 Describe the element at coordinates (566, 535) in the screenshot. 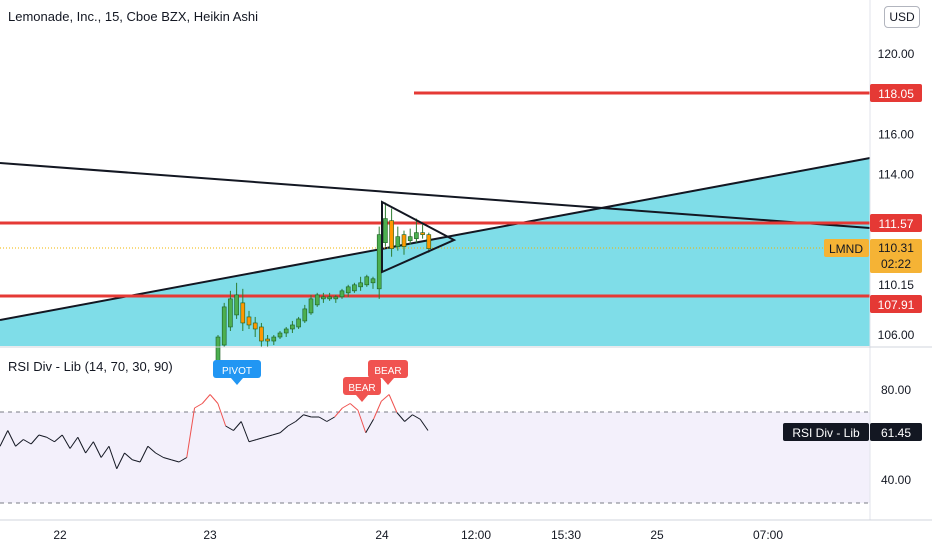

I see `time-tick-label: 15:30` at that location.